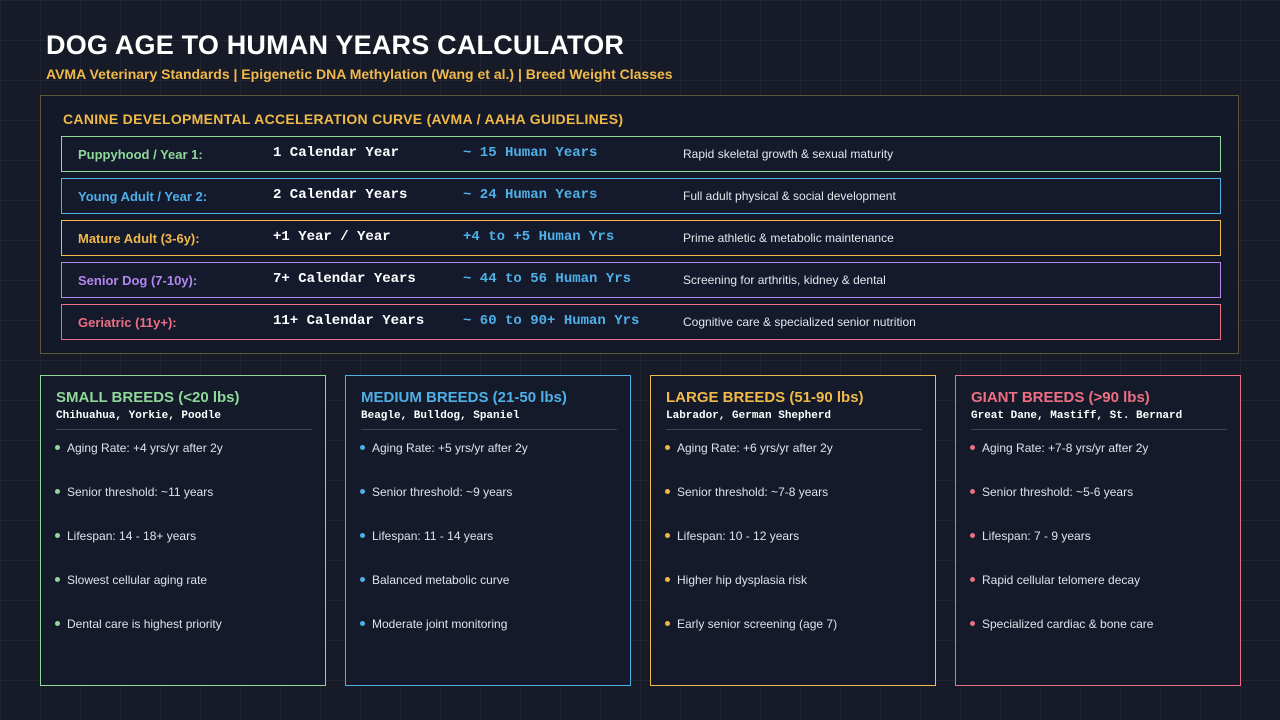 Image resolution: width=1280 pixels, height=720 pixels. What do you see at coordinates (336, 153) in the screenshot?
I see `stage-calendar-years: 1 Calendar Year` at bounding box center [336, 153].